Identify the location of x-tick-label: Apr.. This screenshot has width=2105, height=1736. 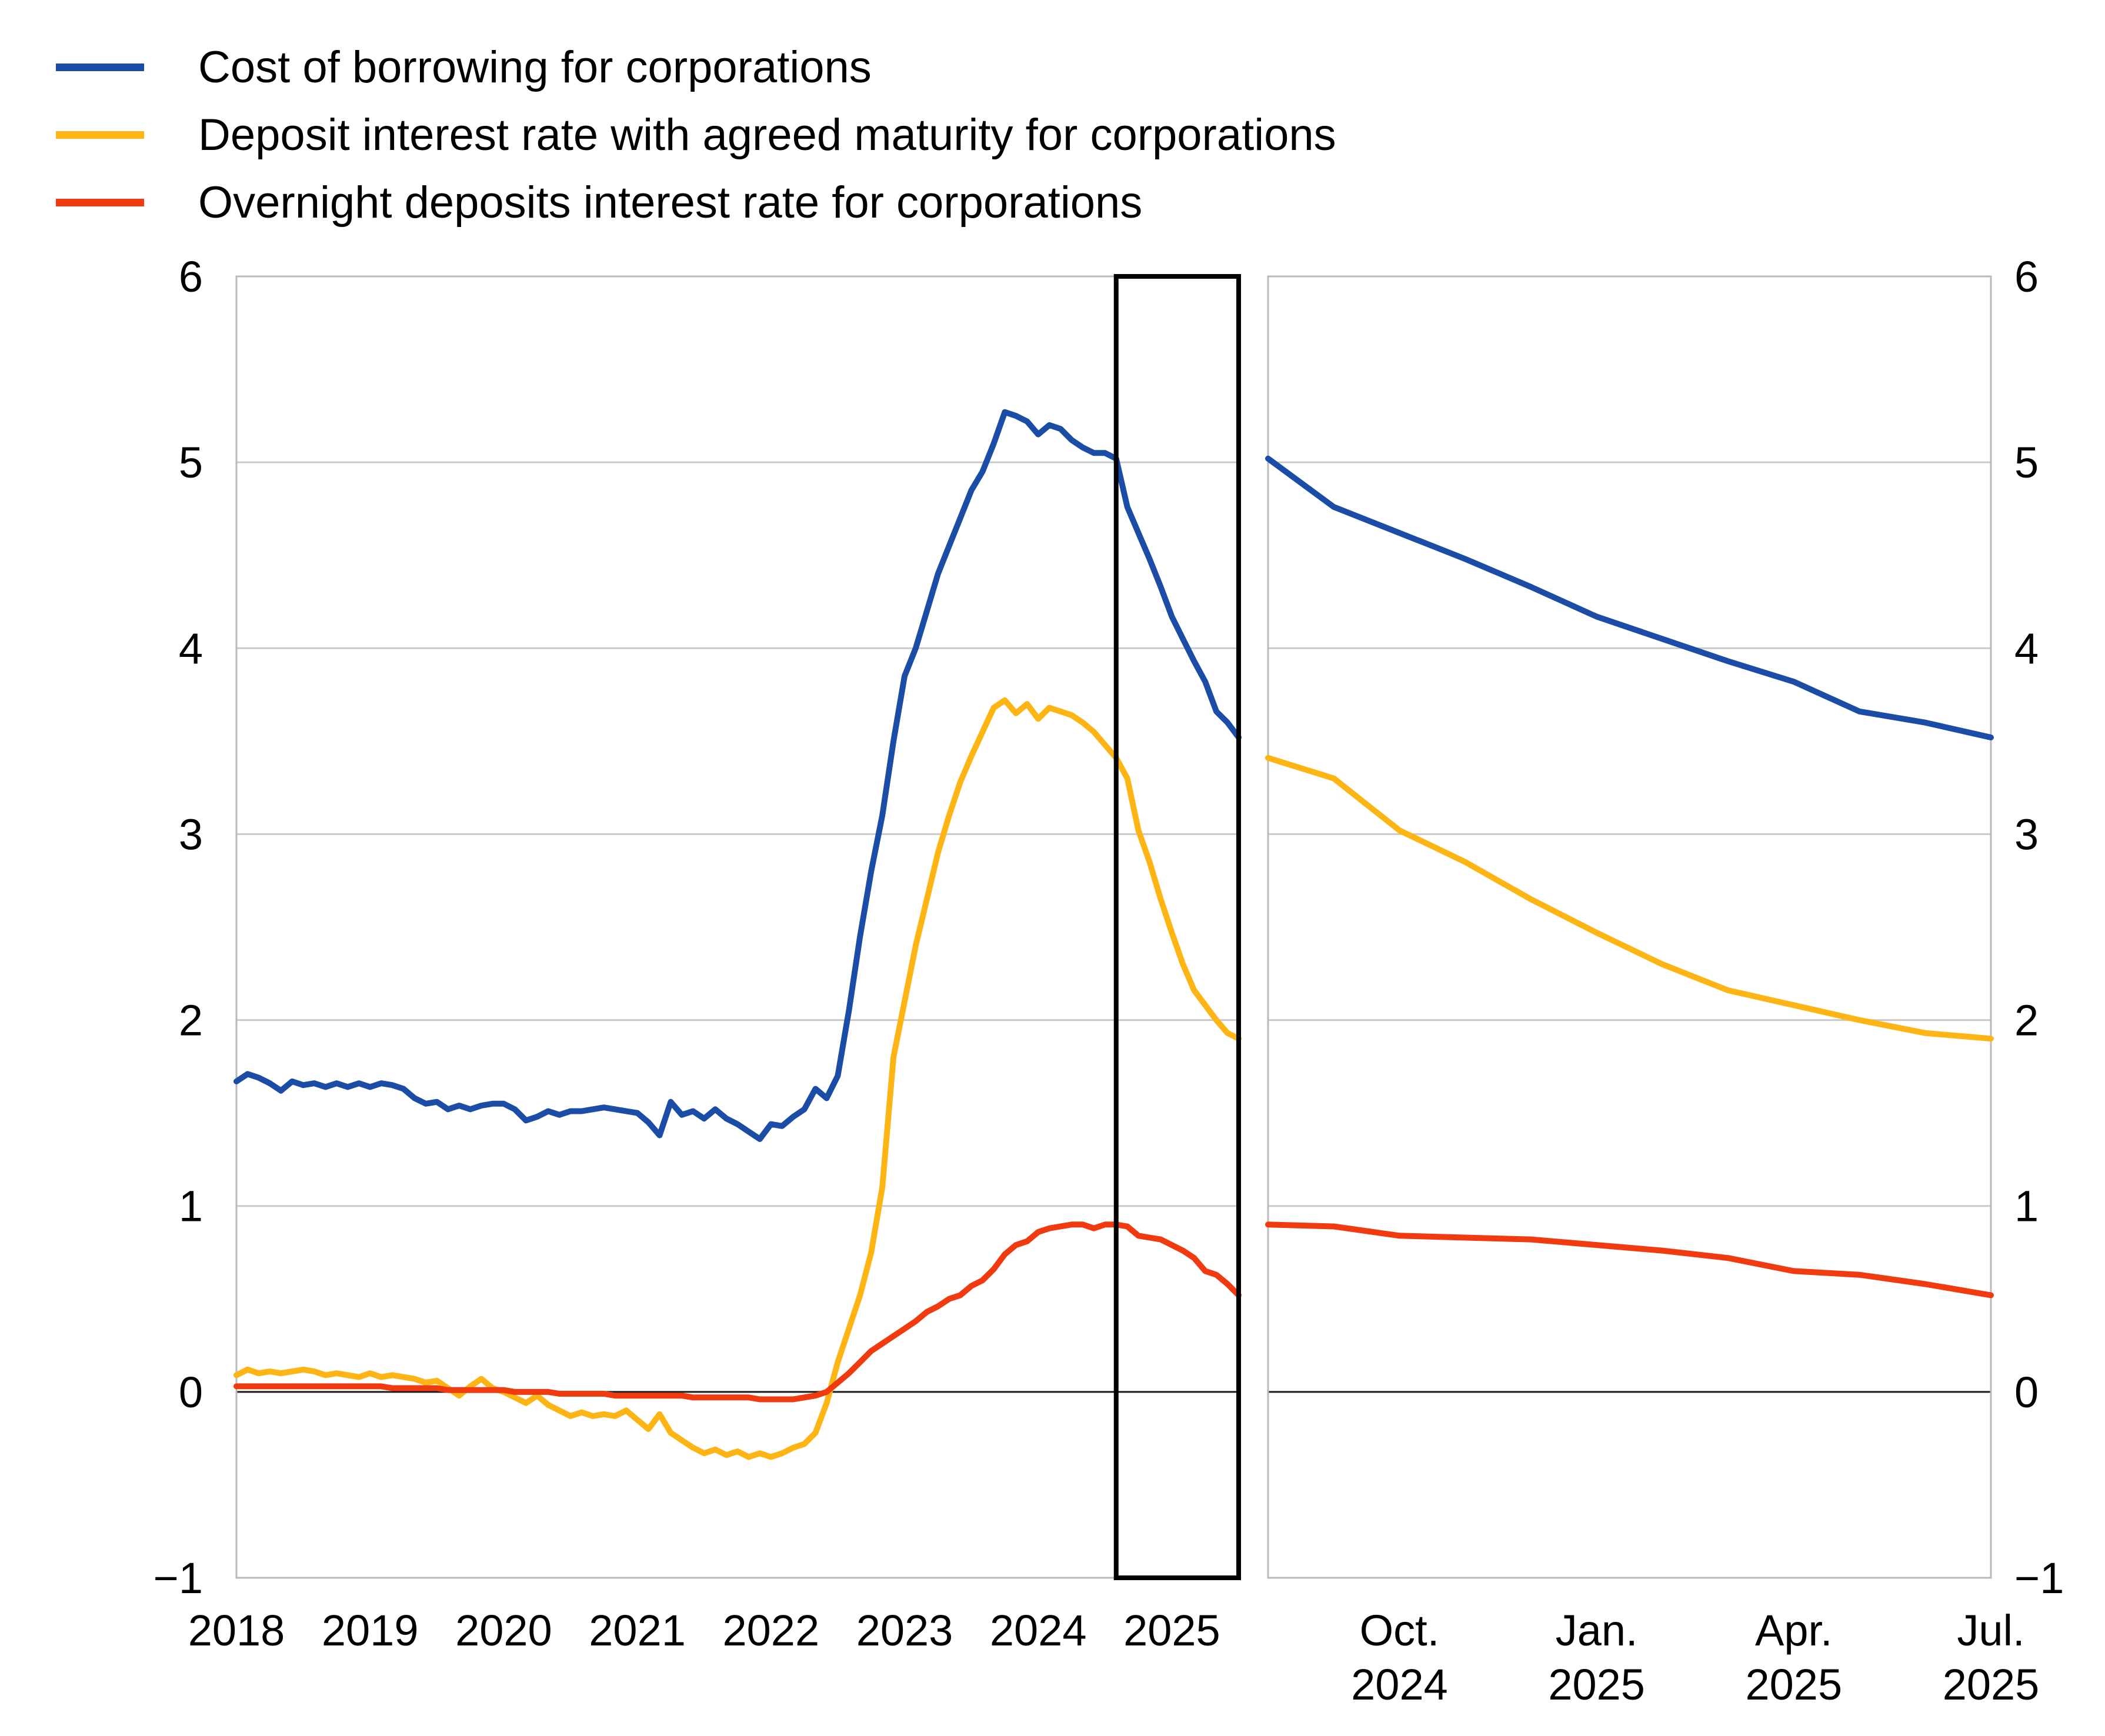
(1794, 1630).